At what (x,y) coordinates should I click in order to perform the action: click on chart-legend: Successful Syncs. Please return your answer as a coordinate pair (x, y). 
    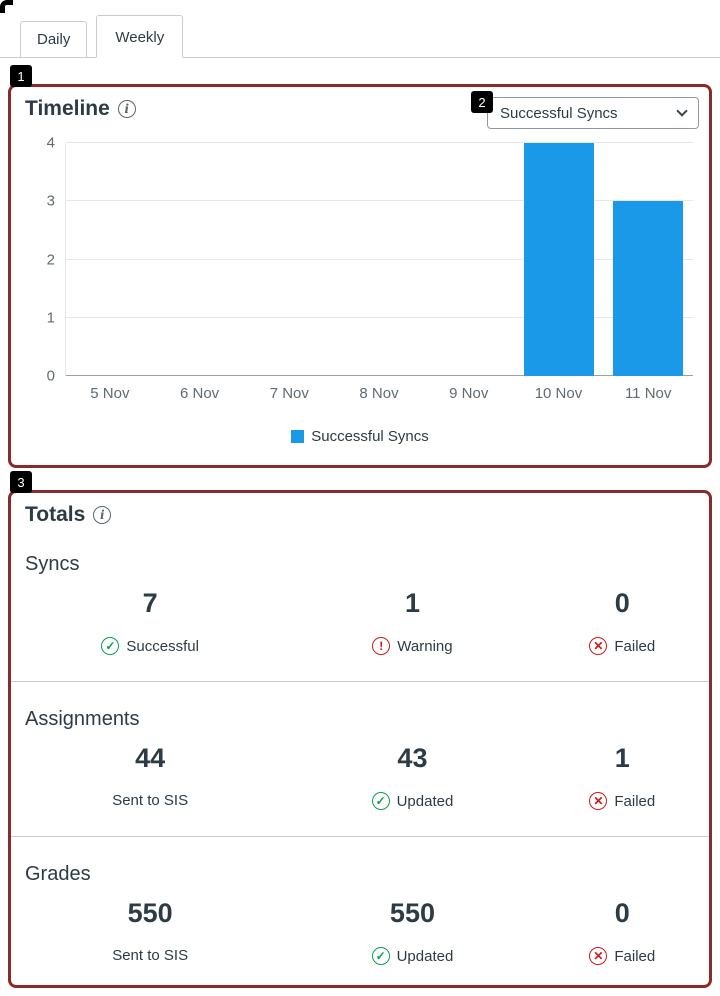
    Looking at the image, I should click on (360, 436).